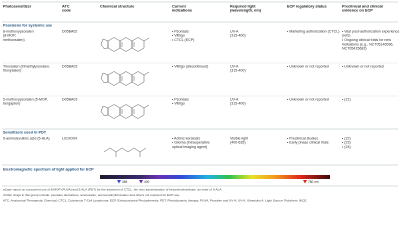  I want to click on evidence: NCT05415683), so click(354, 49).